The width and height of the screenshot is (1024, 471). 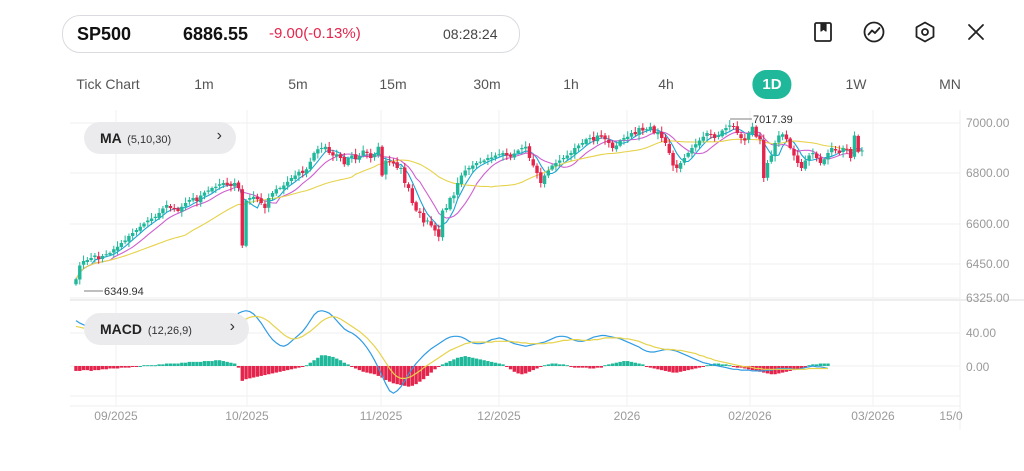 What do you see at coordinates (393, 84) in the screenshot?
I see `tab-15m: 15m` at bounding box center [393, 84].